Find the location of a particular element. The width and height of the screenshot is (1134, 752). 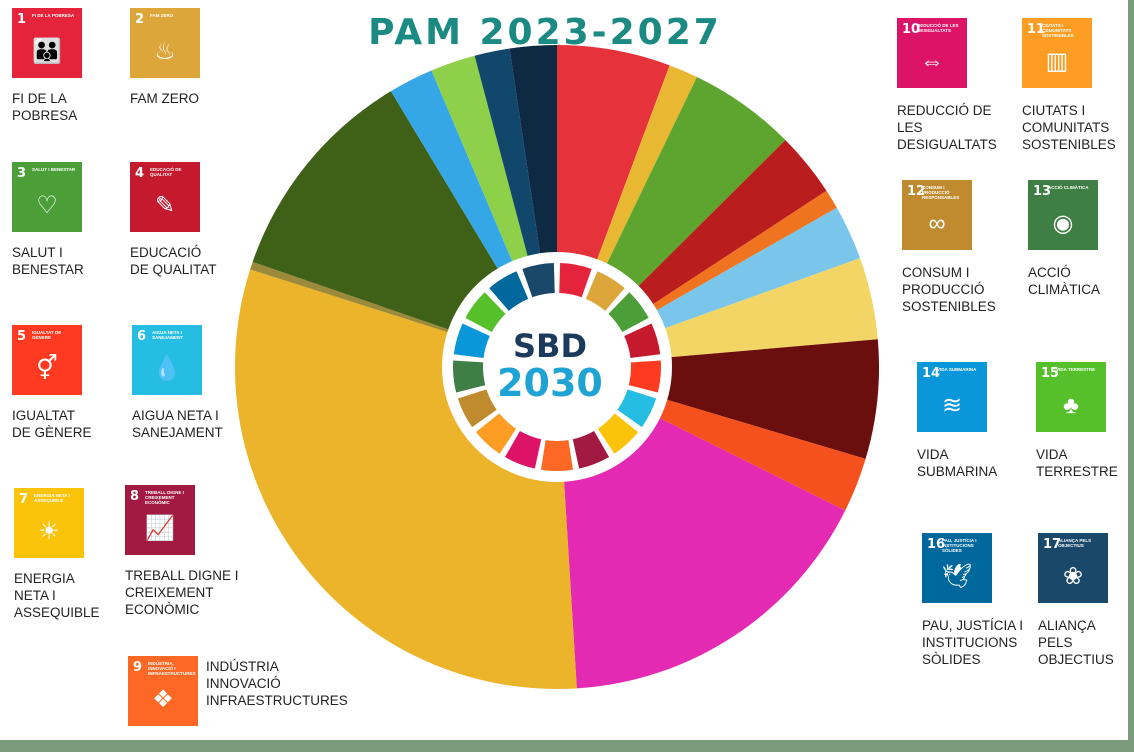

sdg-15: 15 VIDA TERRESTRE ♣ VIDA TERRESTRE is located at coordinates (1077, 421).